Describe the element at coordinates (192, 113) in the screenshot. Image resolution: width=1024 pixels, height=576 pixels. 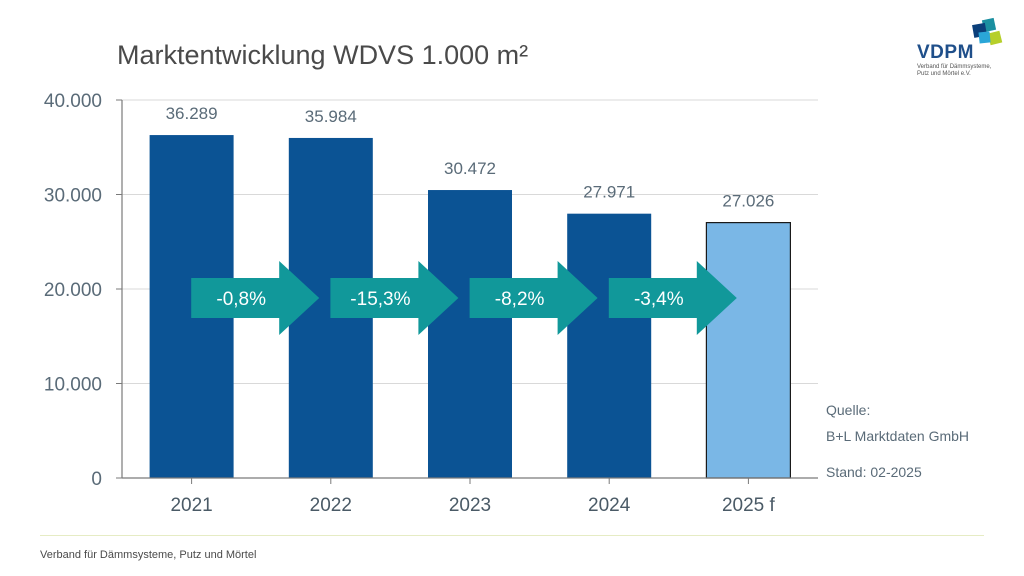
I see `data-label: 36.289` at that location.